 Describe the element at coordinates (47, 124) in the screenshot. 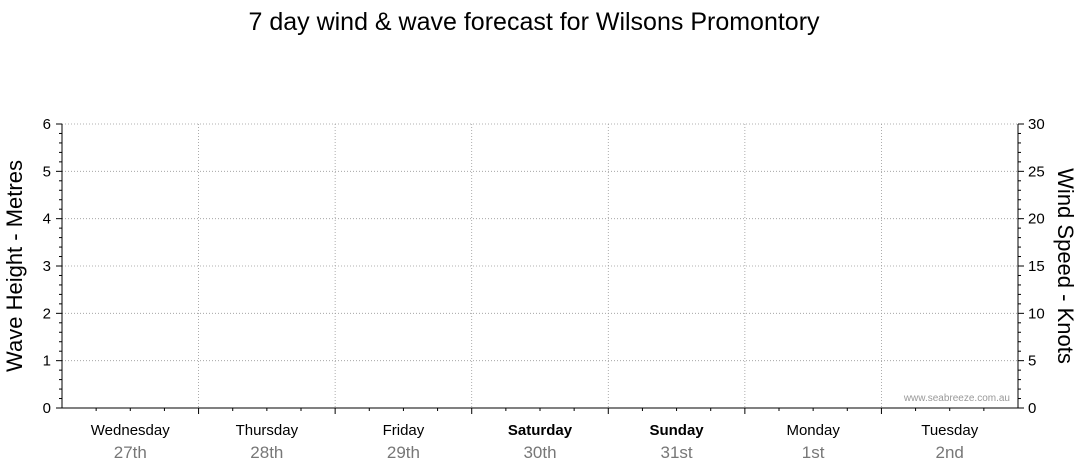

I see `left-tick-label: 6` at that location.